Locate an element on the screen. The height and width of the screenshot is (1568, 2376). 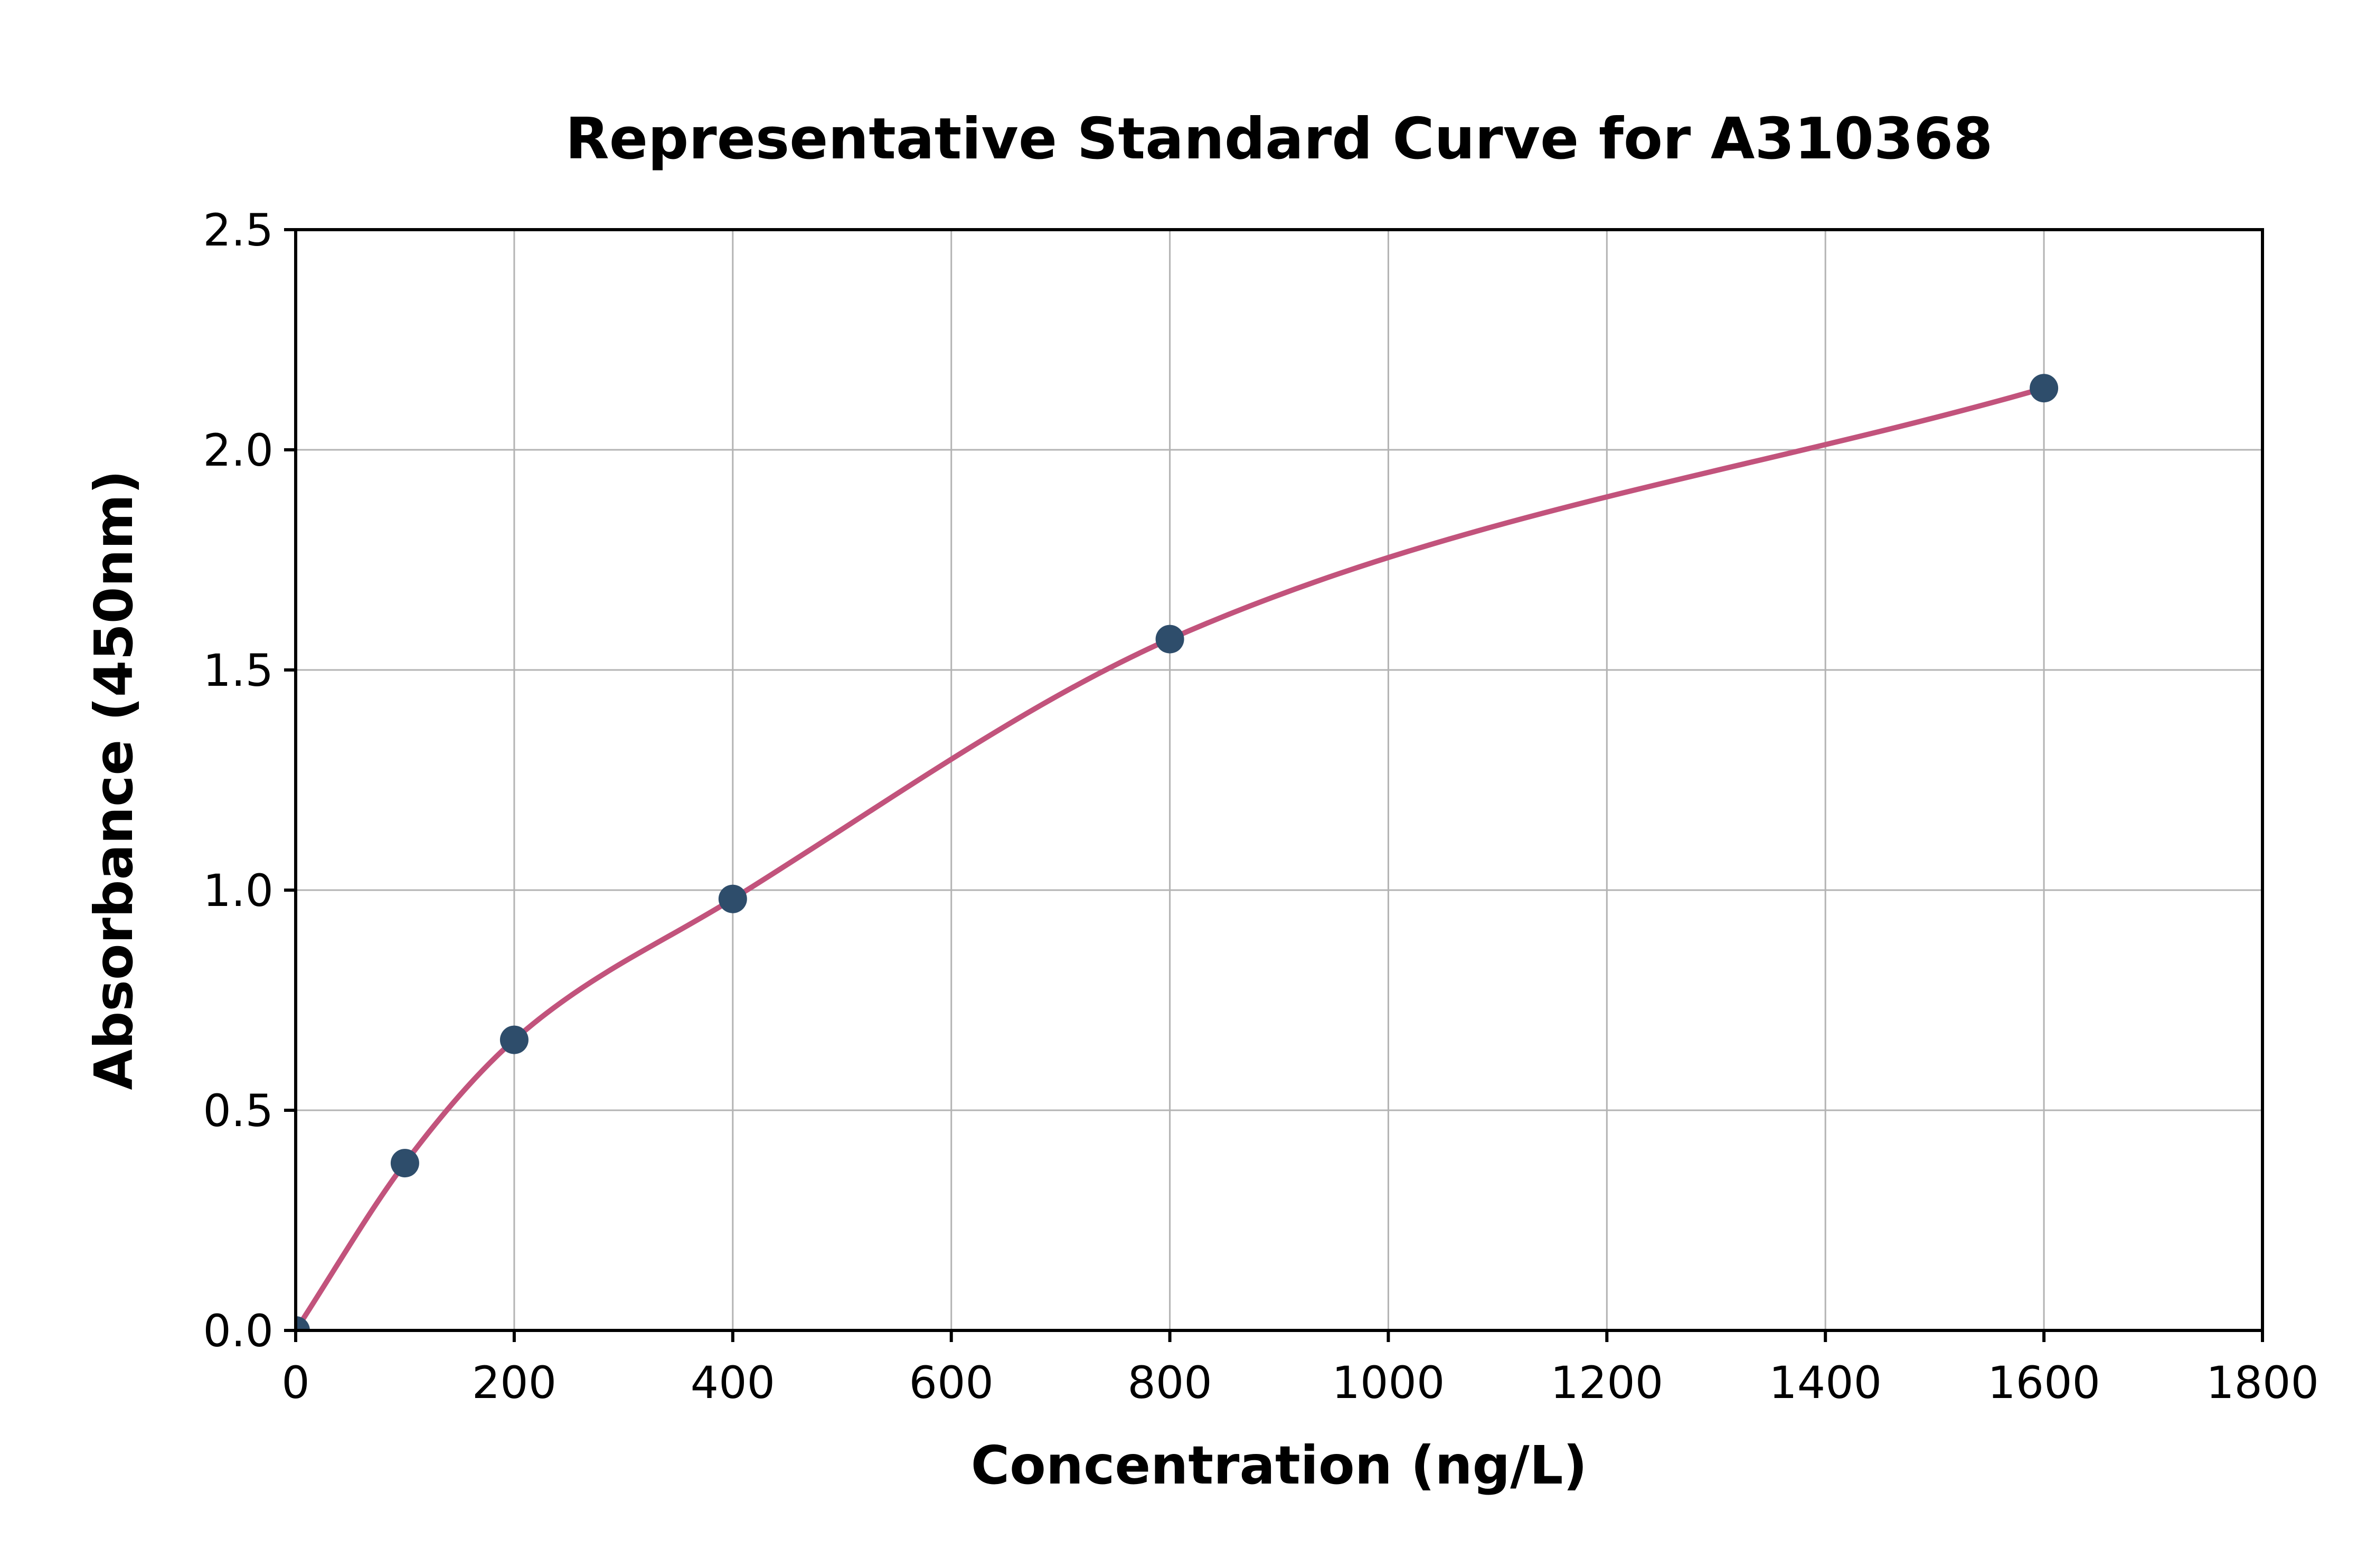
x-tick-label: 400 is located at coordinates (733, 1383).